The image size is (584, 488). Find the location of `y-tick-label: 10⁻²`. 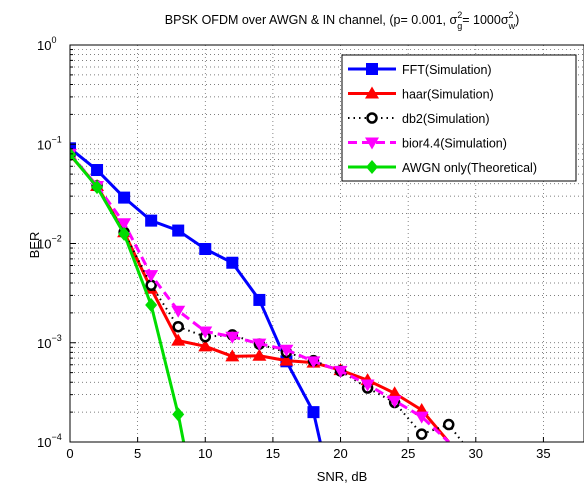

y-tick-label: 10⁻² is located at coordinates (49, 243).